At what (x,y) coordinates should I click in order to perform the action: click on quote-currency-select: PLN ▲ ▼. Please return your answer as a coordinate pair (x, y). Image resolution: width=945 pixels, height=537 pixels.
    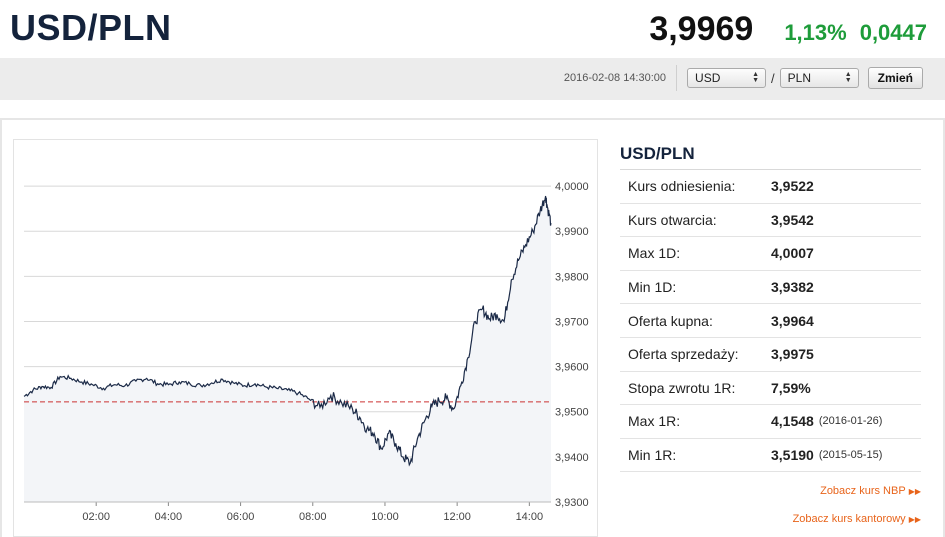
    Looking at the image, I should click on (819, 78).